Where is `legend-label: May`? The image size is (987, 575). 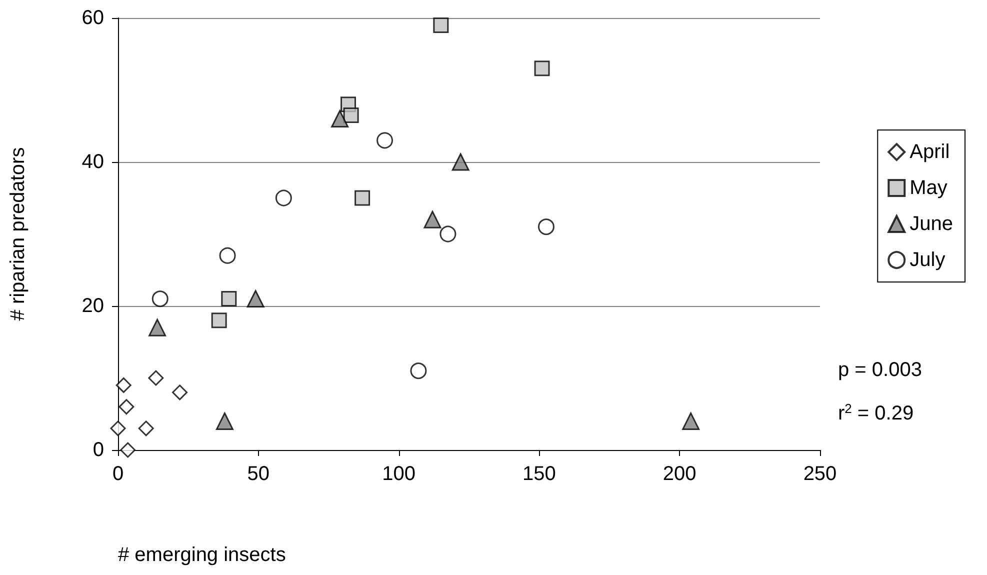
legend-label: May is located at coordinates (929, 188).